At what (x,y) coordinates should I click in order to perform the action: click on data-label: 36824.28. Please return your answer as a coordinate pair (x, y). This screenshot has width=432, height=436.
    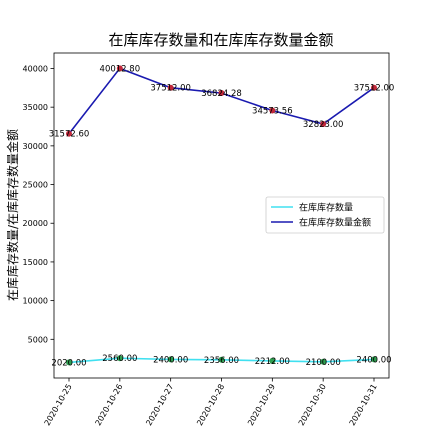
    Looking at the image, I should click on (221, 94).